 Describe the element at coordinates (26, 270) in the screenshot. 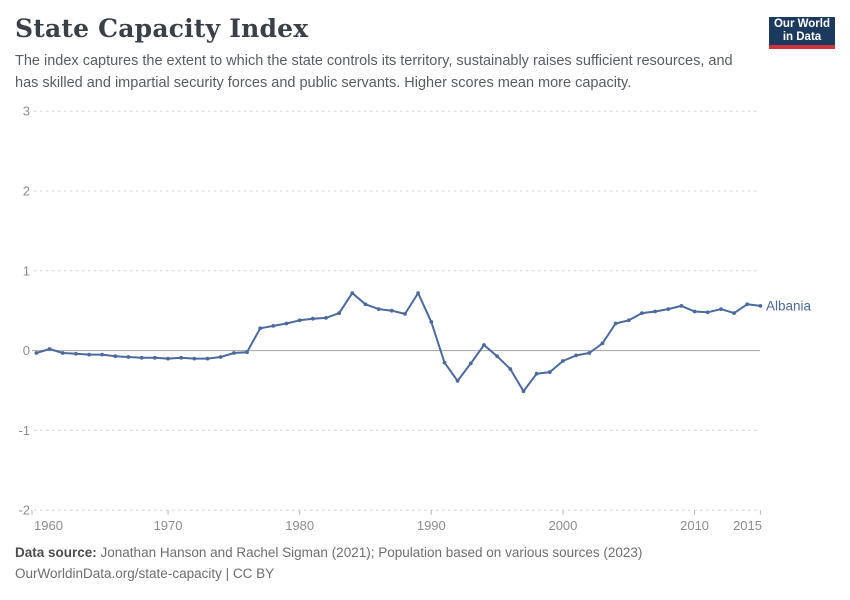

I see `y-tick-label: 1` at that location.